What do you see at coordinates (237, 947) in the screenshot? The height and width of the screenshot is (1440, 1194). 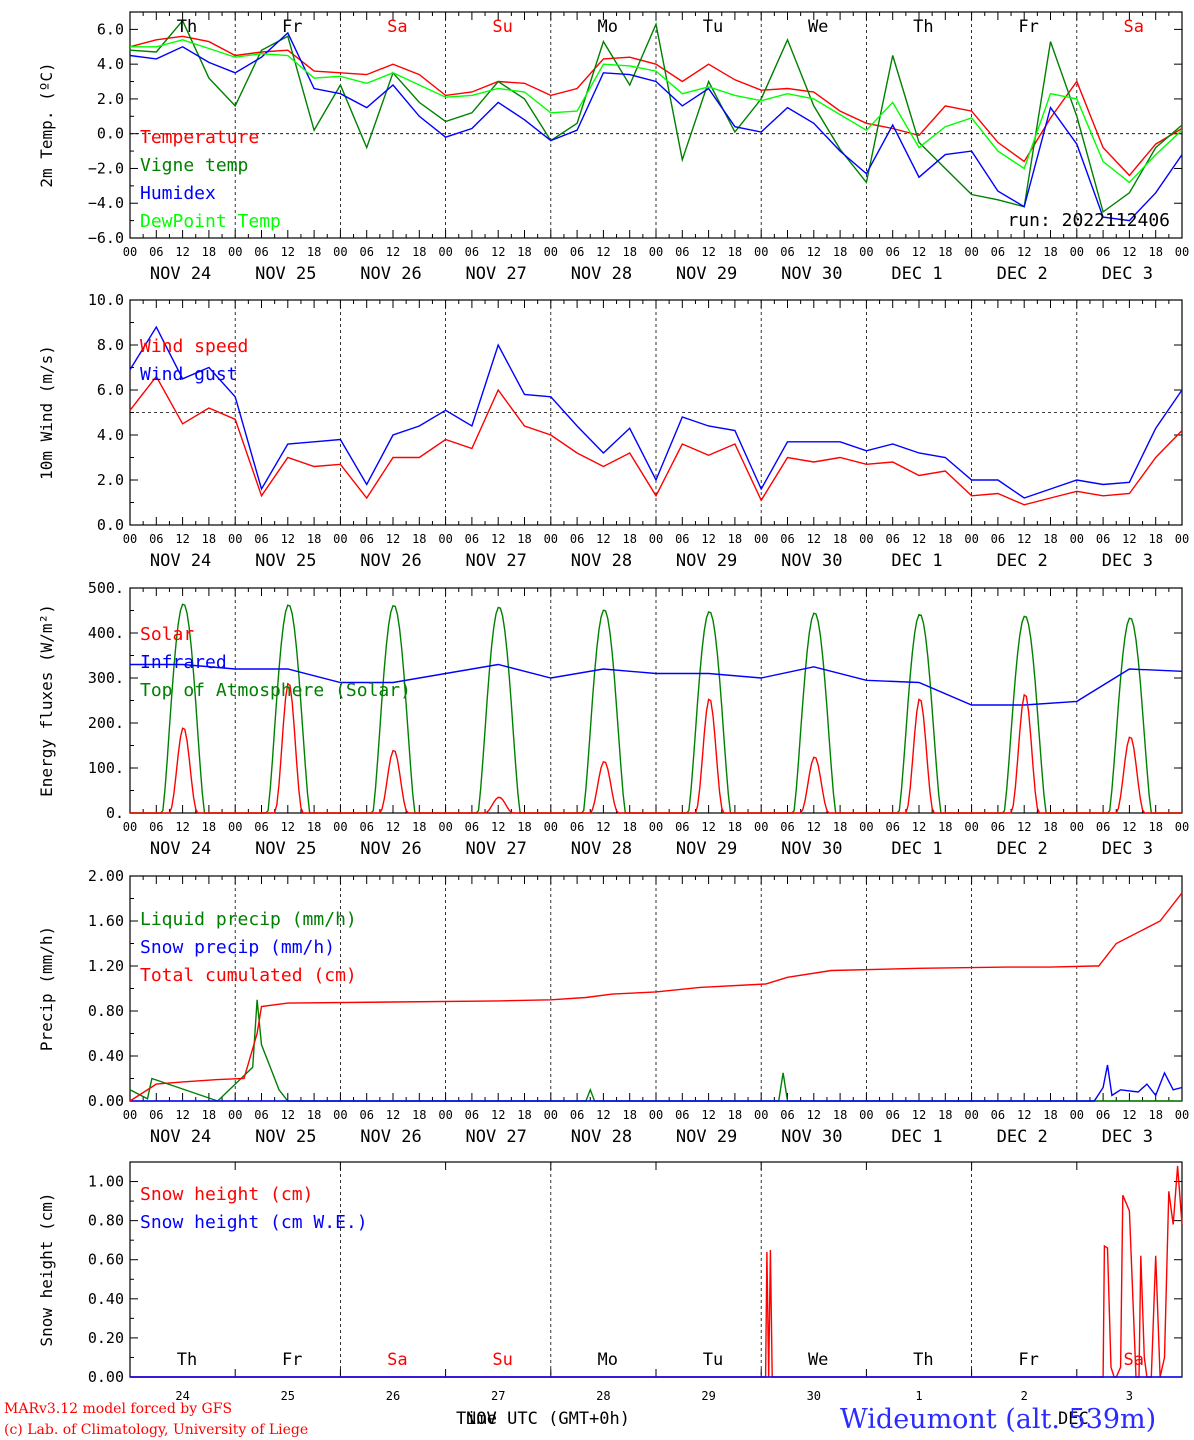 I see `legend-entry: Snow precip (mm/h)` at bounding box center [237, 947].